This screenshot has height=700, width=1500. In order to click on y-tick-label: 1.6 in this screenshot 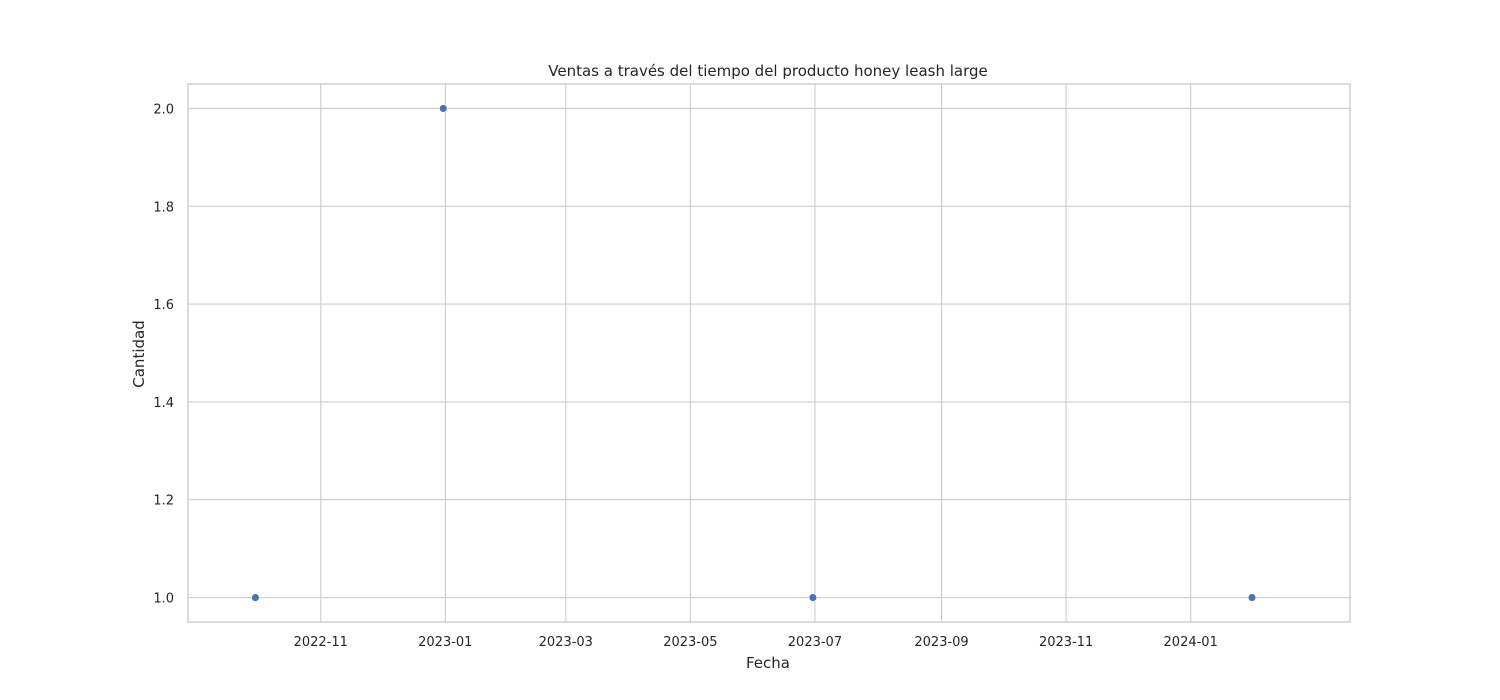, I will do `click(163, 305)`.